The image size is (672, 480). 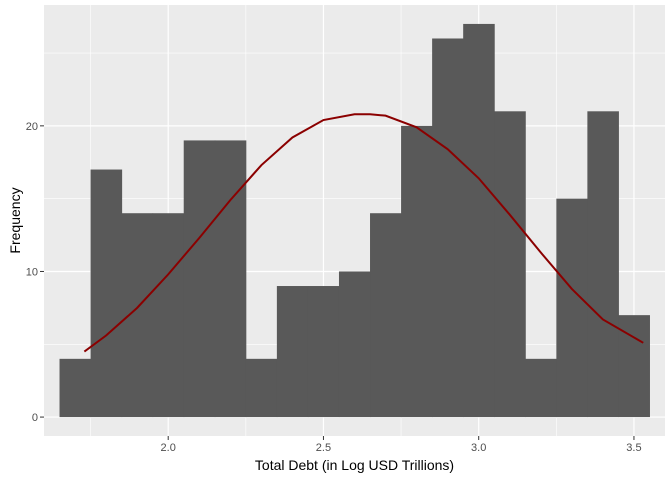 What do you see at coordinates (478, 448) in the screenshot?
I see `x-tick-label: 3.0` at bounding box center [478, 448].